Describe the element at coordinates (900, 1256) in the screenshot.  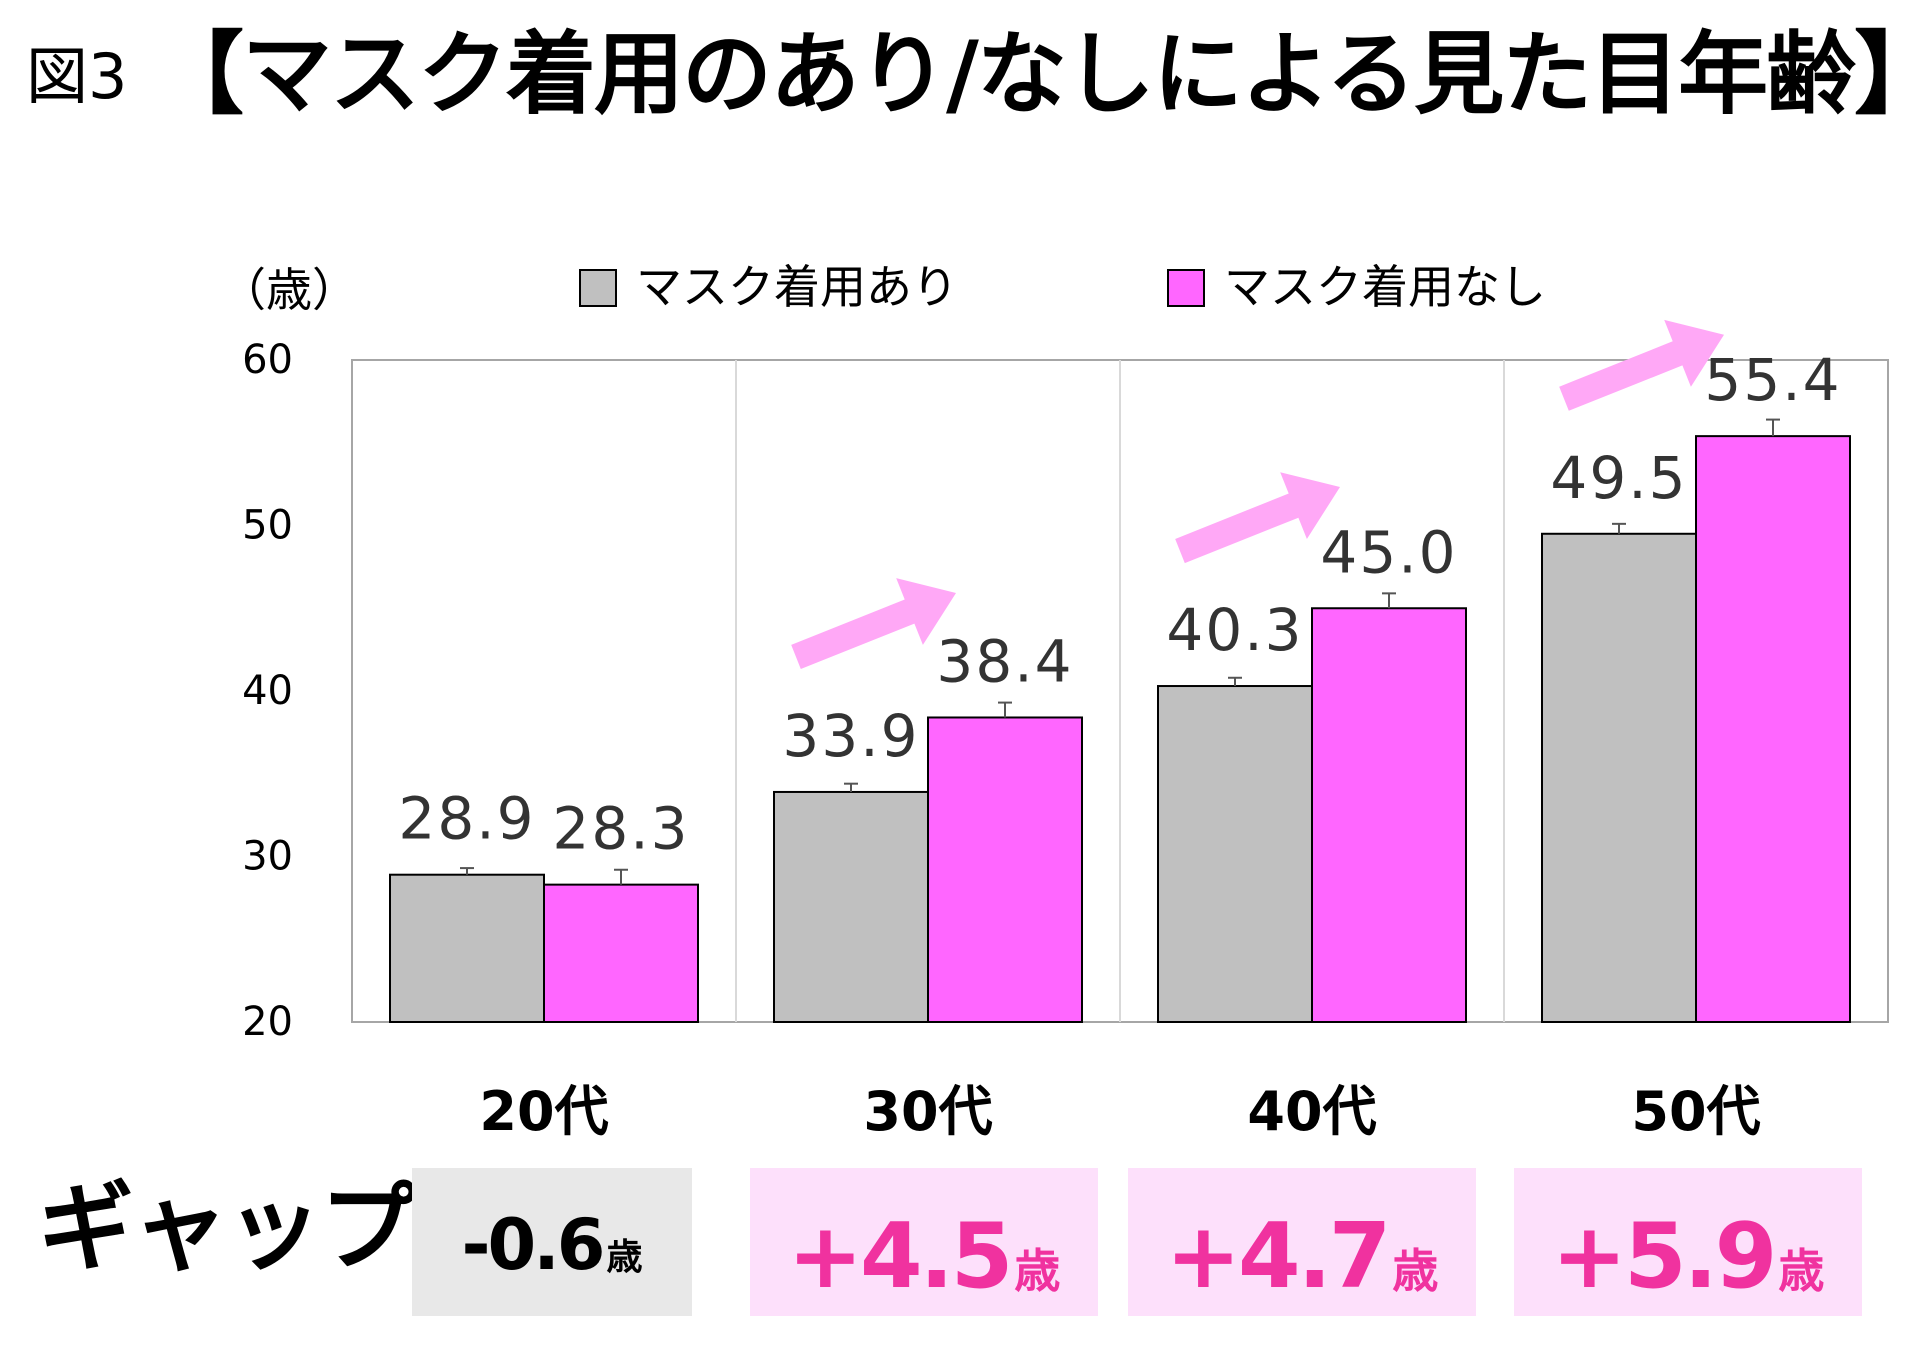
I see `gap-value: +4.5` at that location.